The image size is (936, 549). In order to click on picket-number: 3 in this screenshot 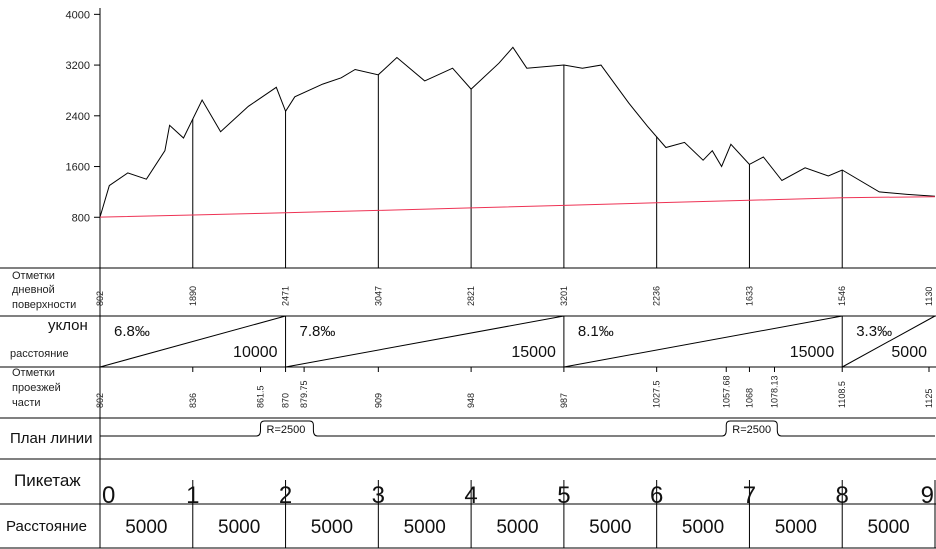, I will do `click(378, 495)`.